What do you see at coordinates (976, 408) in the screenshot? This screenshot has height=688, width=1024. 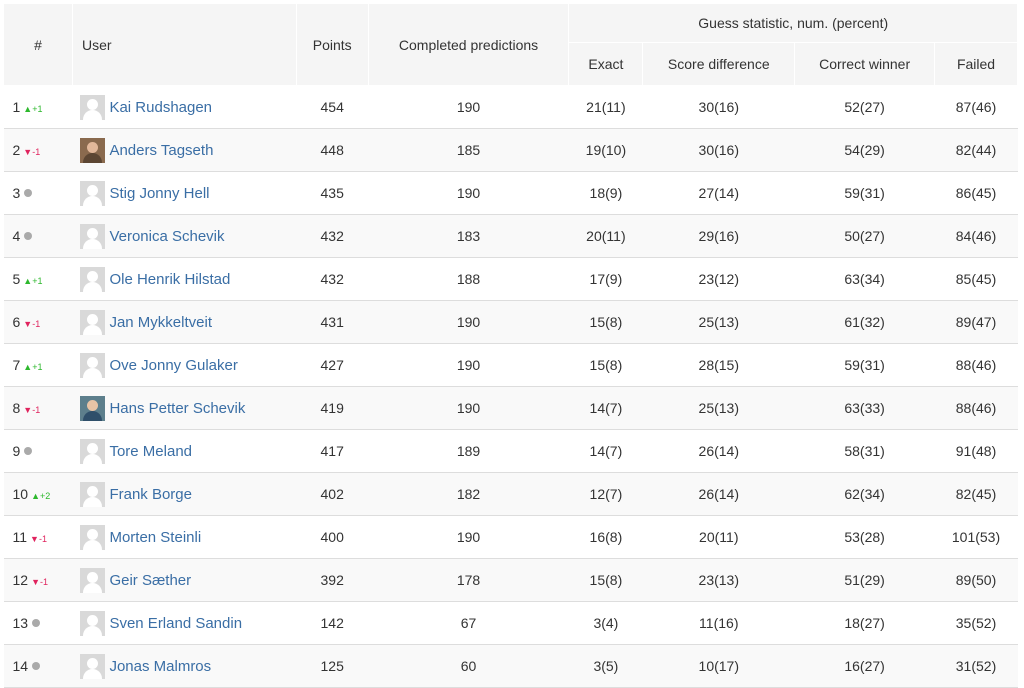 I see `failed-cell: 88(46)` at bounding box center [976, 408].